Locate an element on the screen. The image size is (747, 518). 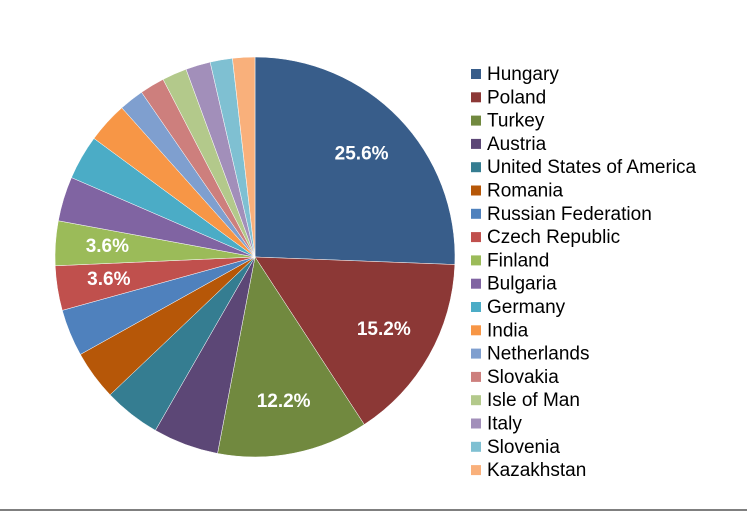
legend-label: Turkey is located at coordinates (516, 121).